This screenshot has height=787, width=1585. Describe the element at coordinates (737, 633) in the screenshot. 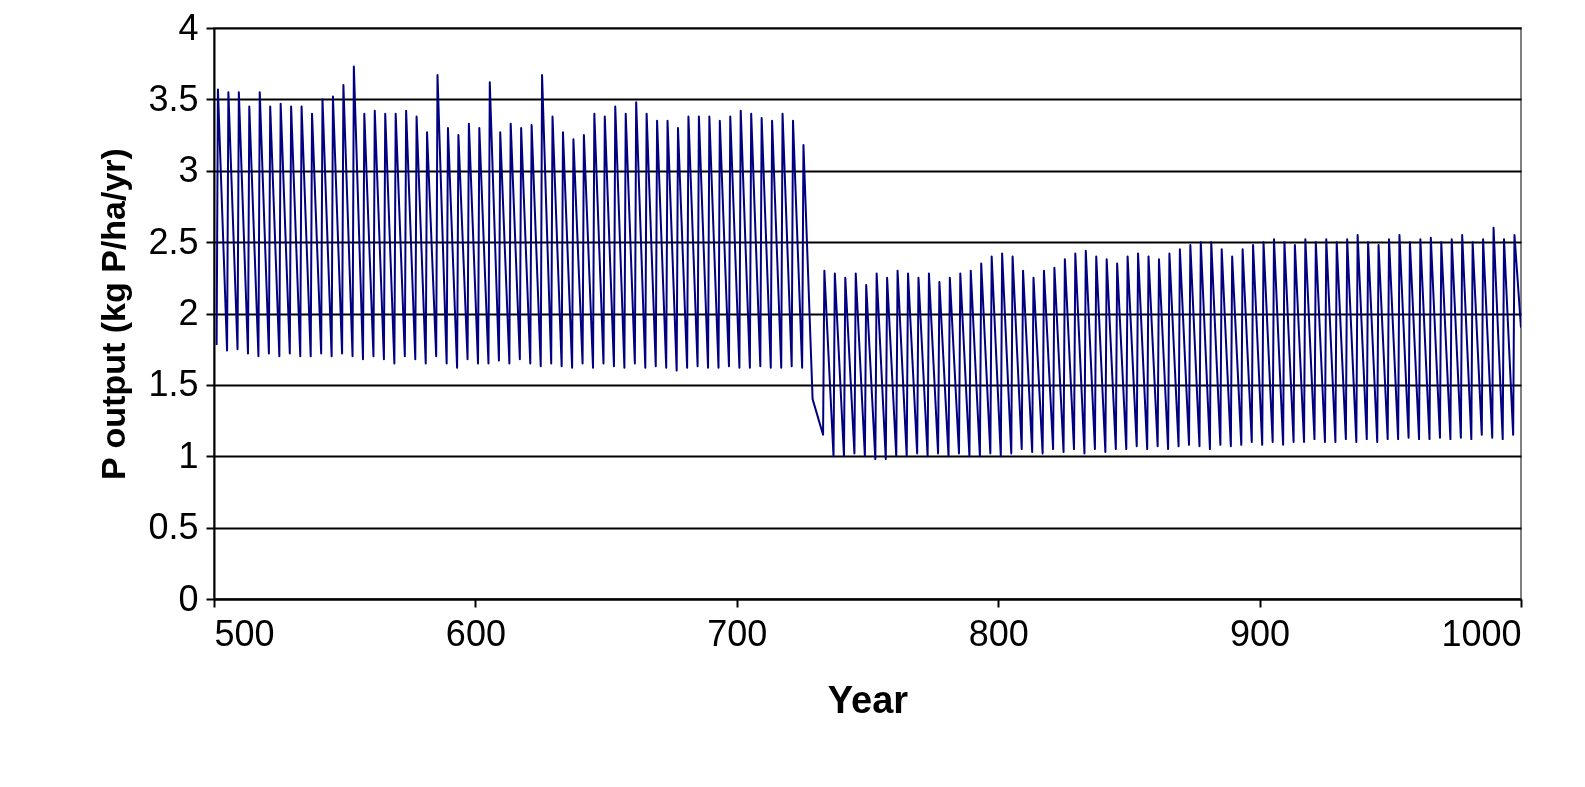

I see `x-tick-label: 700` at that location.